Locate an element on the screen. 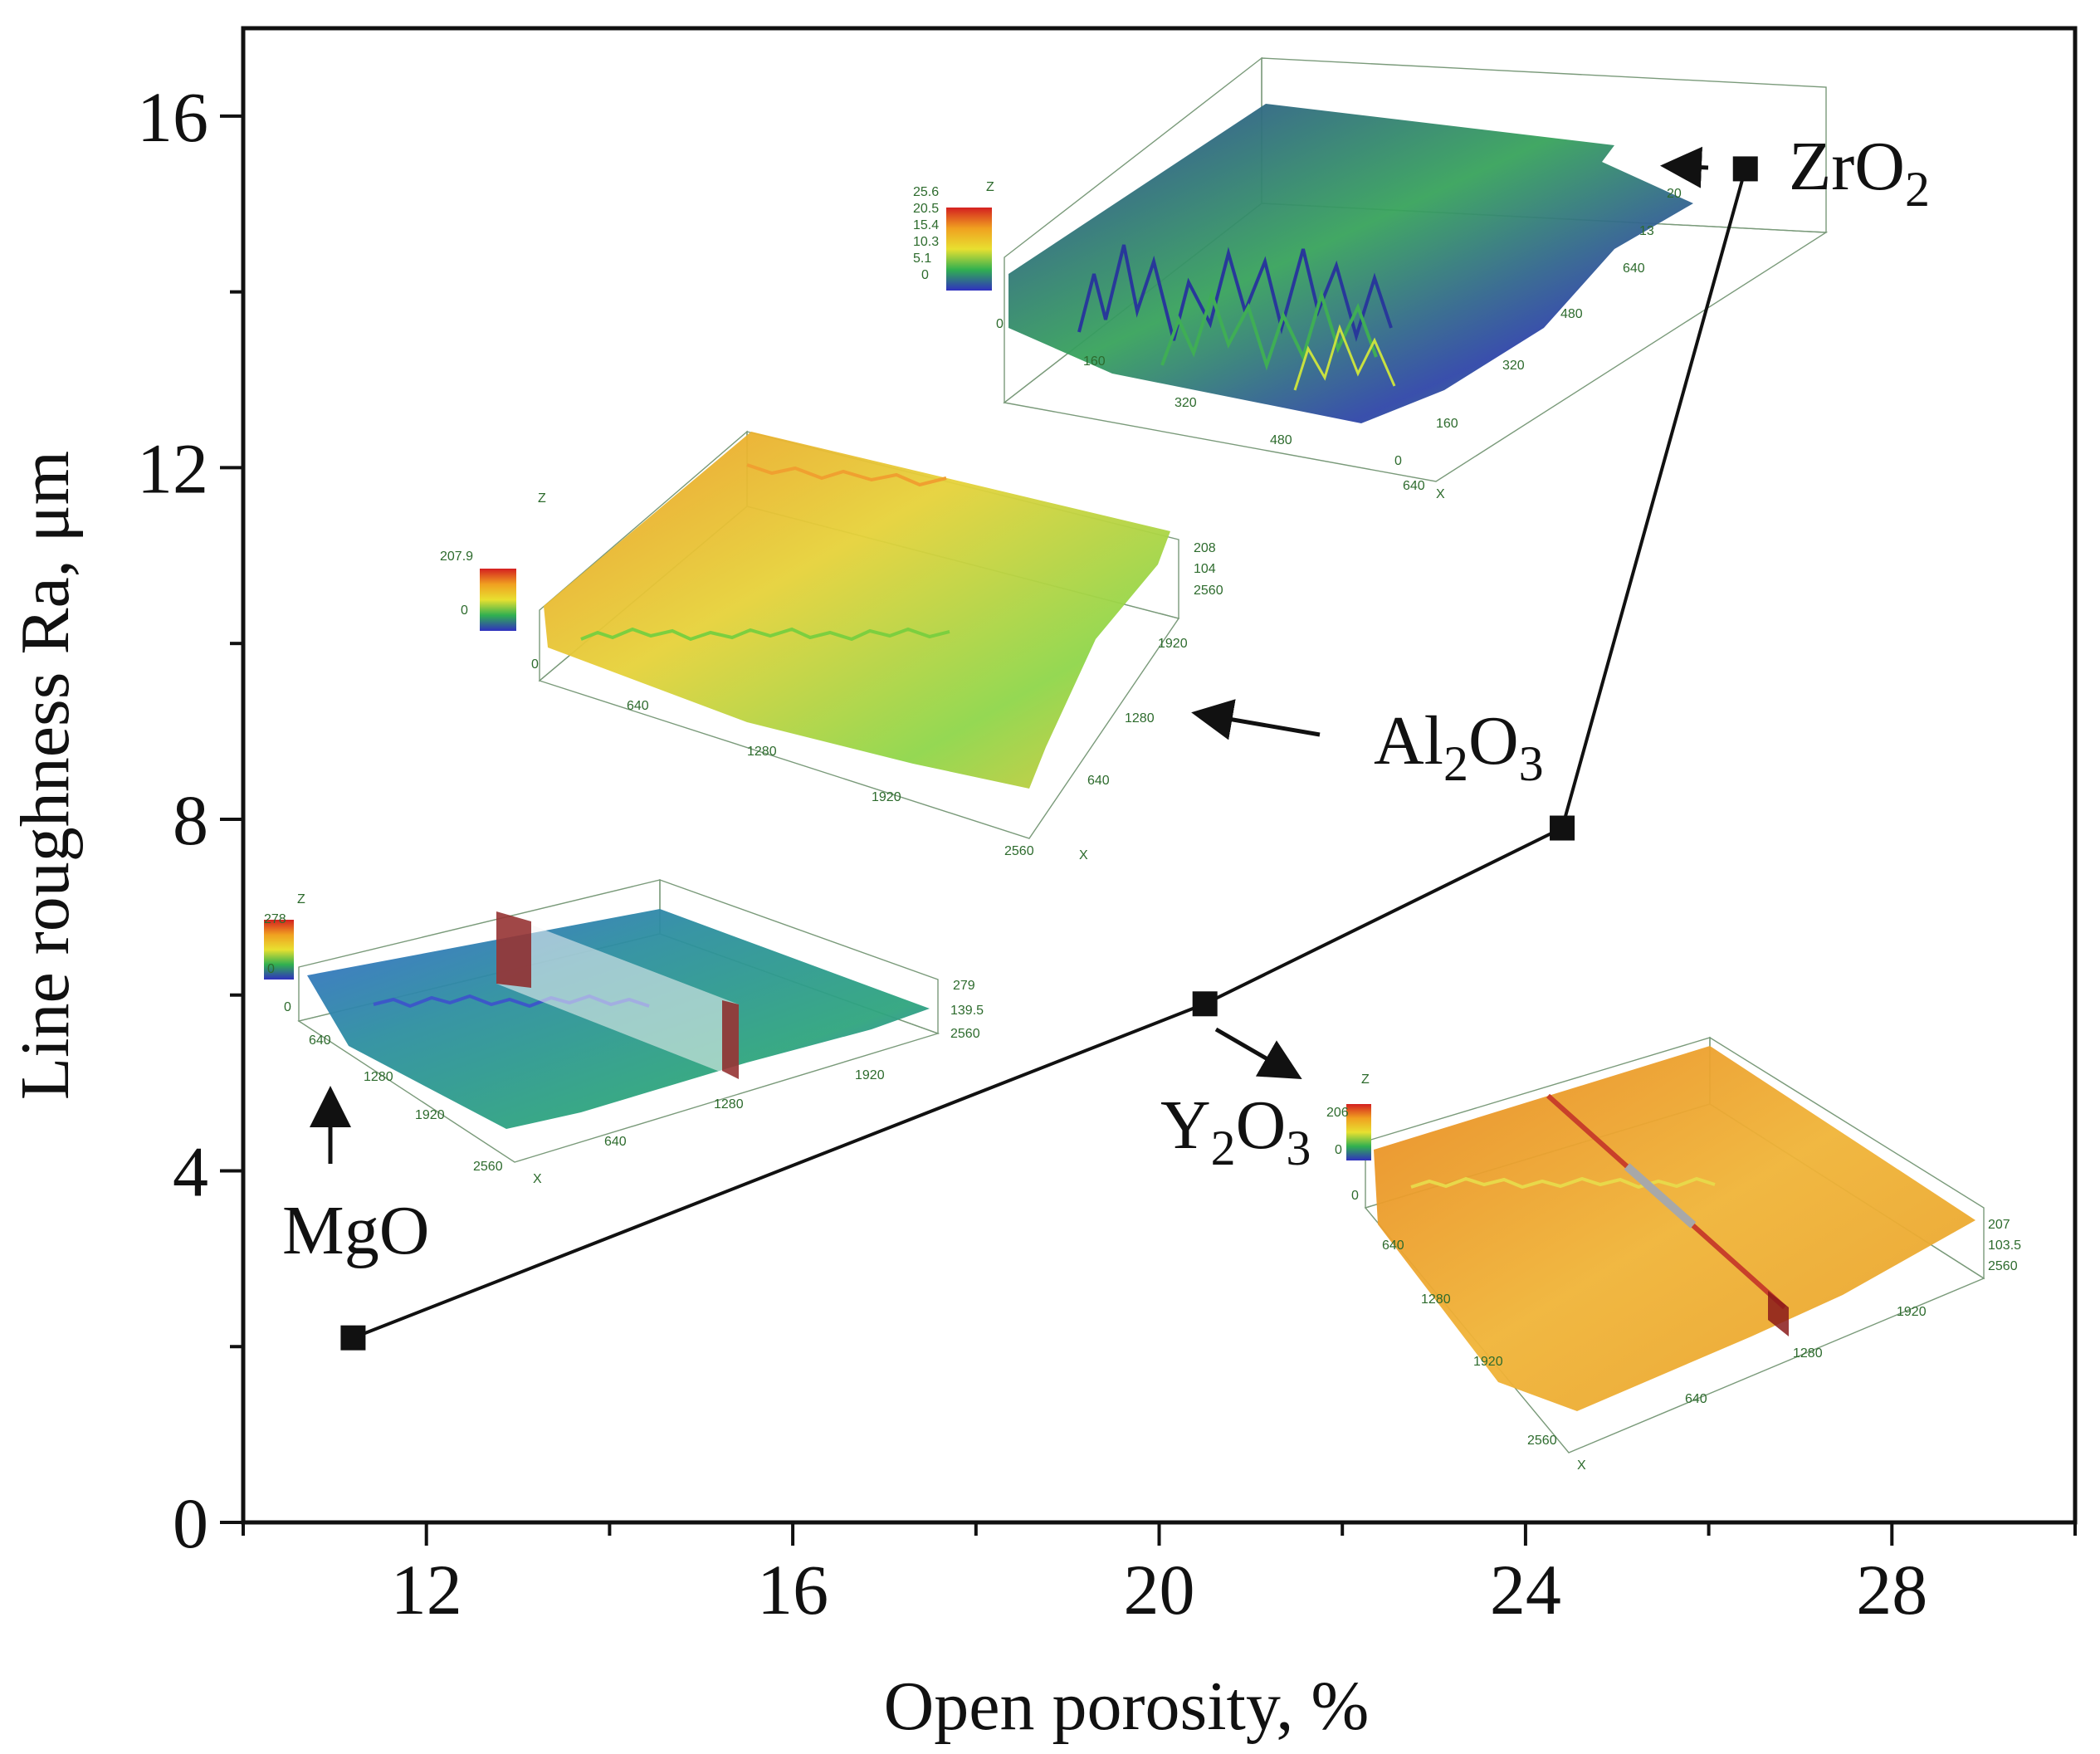  y-tick-label: 12 is located at coordinates (172, 468).